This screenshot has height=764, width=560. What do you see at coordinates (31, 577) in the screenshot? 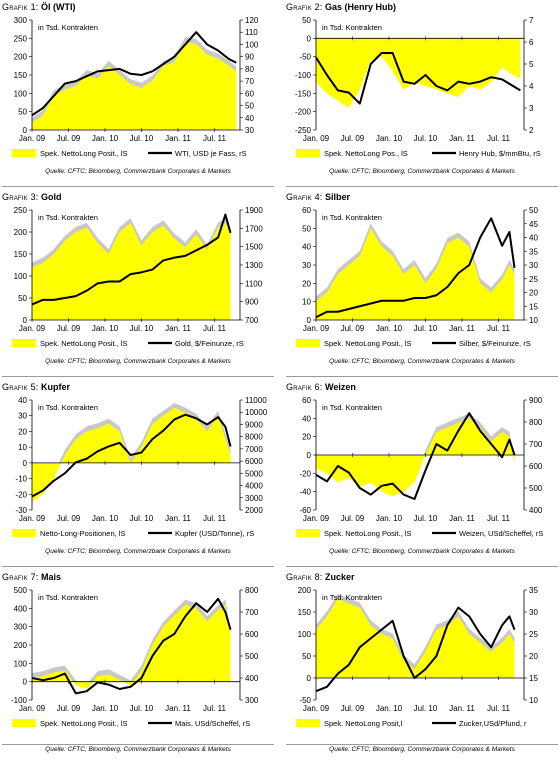
I see `chart-title: Grafik 7: Mais` at bounding box center [31, 577].